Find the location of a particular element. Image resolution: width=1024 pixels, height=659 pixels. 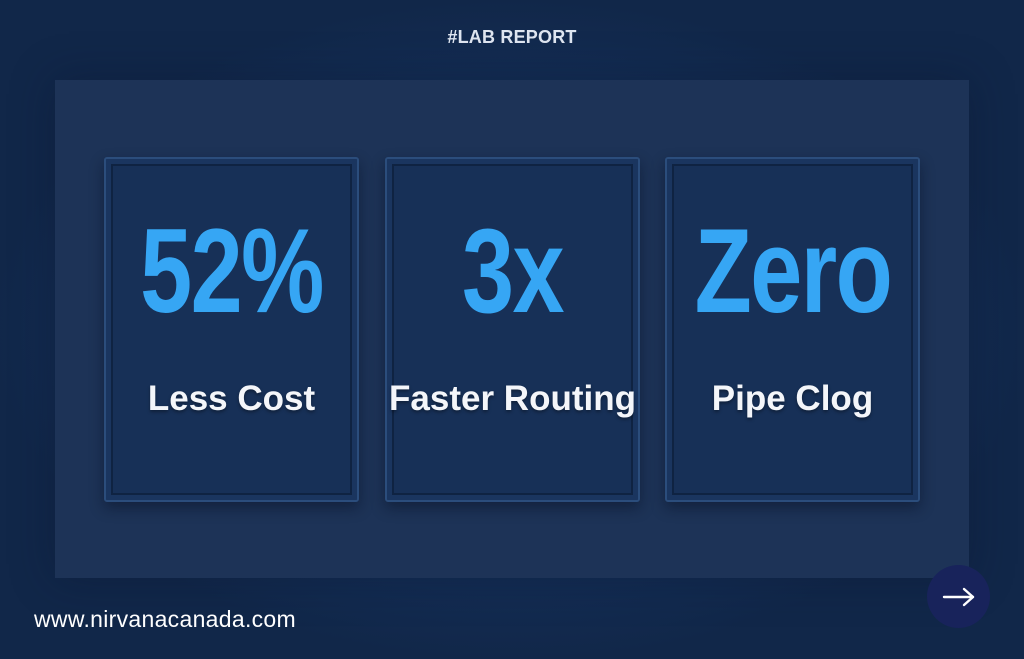

stat-label: Faster Routing is located at coordinates (512, 398).